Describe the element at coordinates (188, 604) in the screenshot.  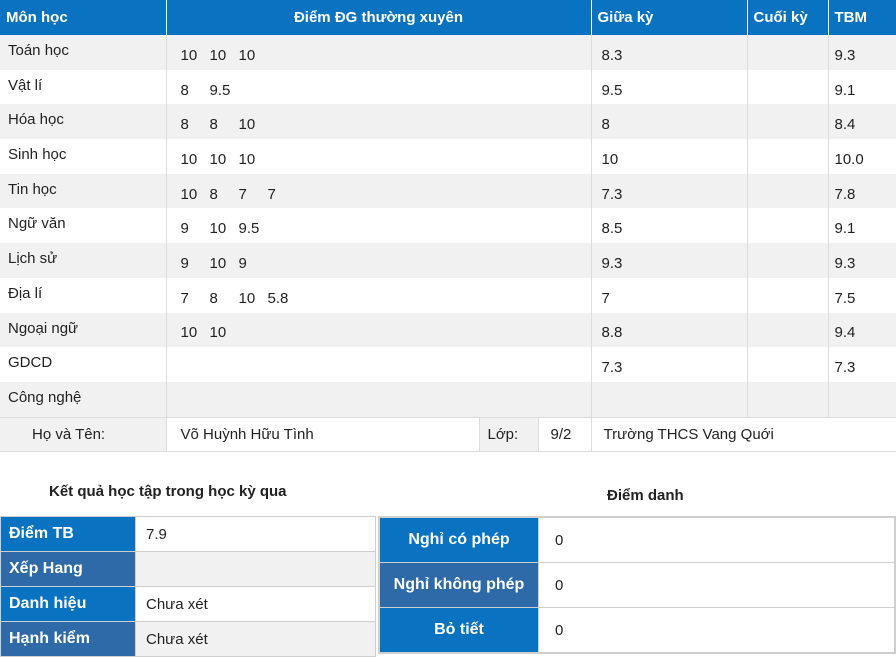
I see `results-row-honor: Danh hiệu Chưa xét` at that location.